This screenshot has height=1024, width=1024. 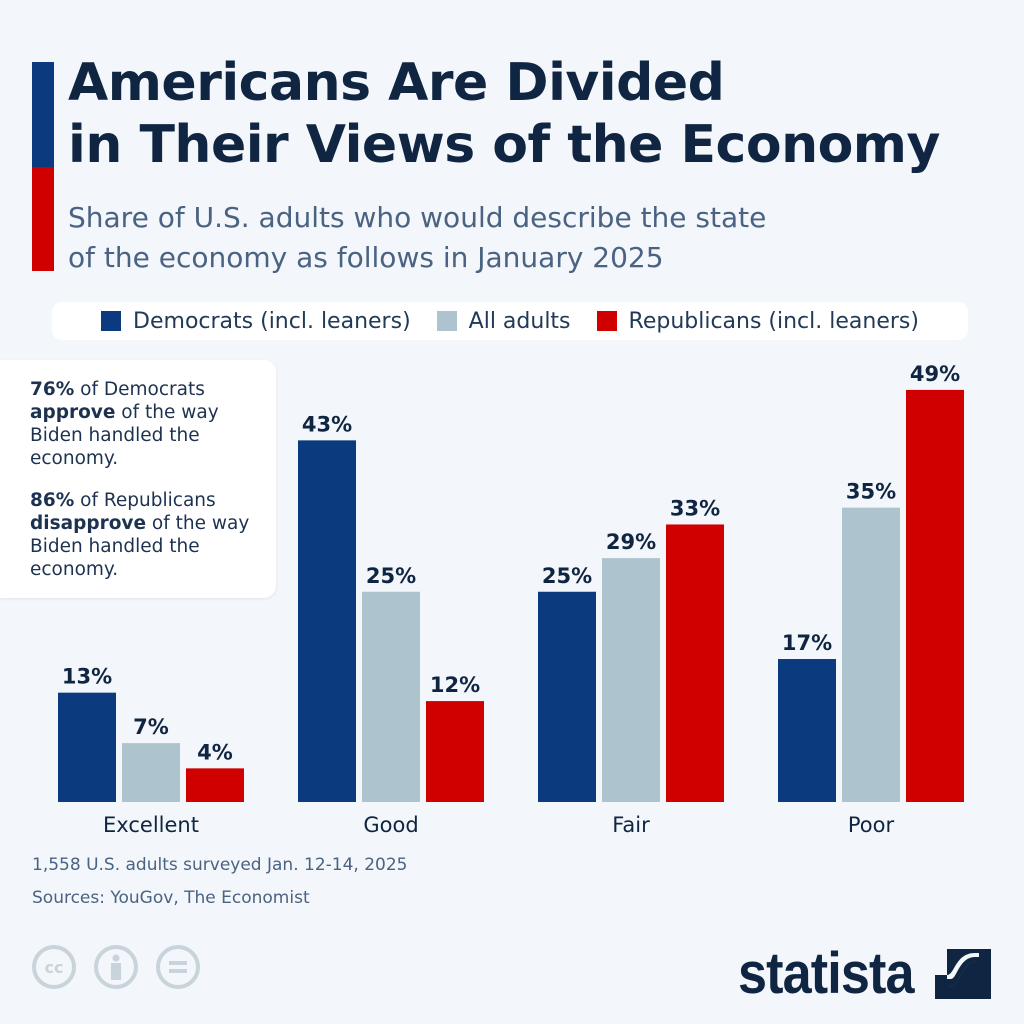 I want to click on data-label: 13%, so click(x=87, y=677).